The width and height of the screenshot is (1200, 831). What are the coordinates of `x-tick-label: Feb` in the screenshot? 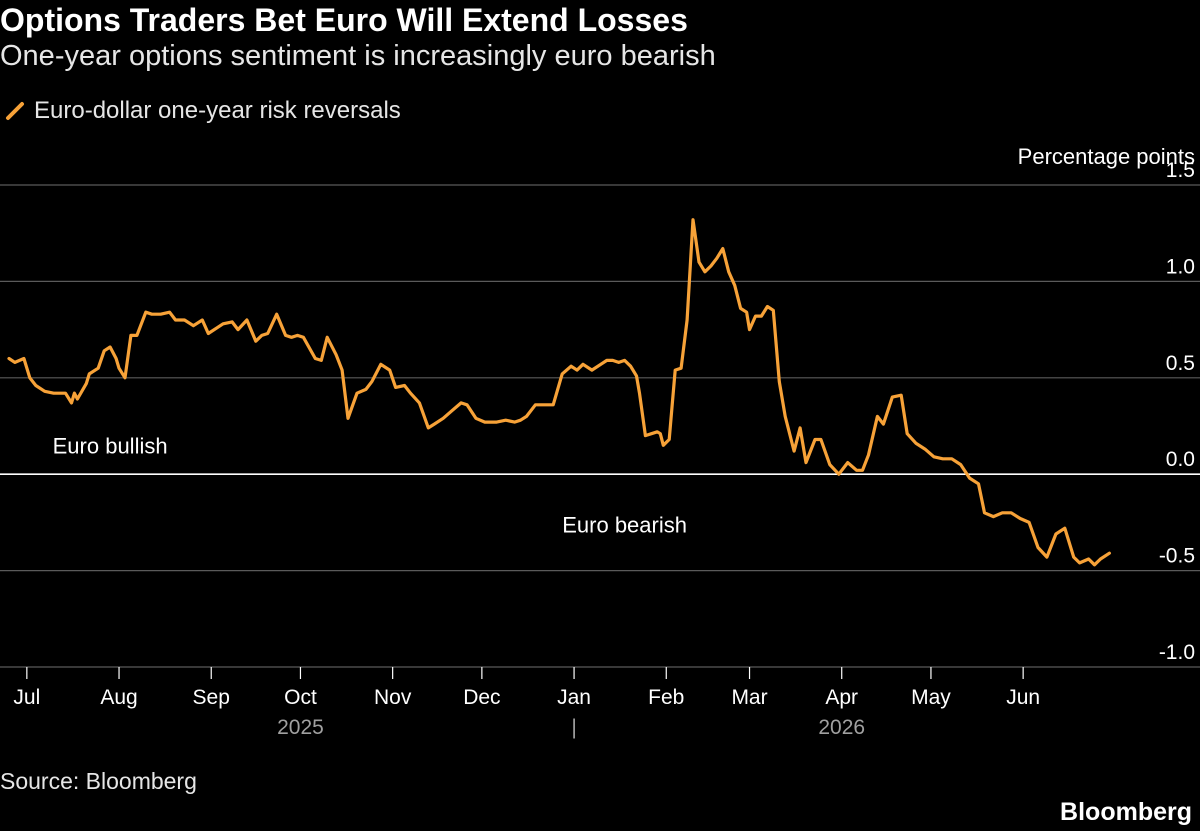 It's located at (666, 697).